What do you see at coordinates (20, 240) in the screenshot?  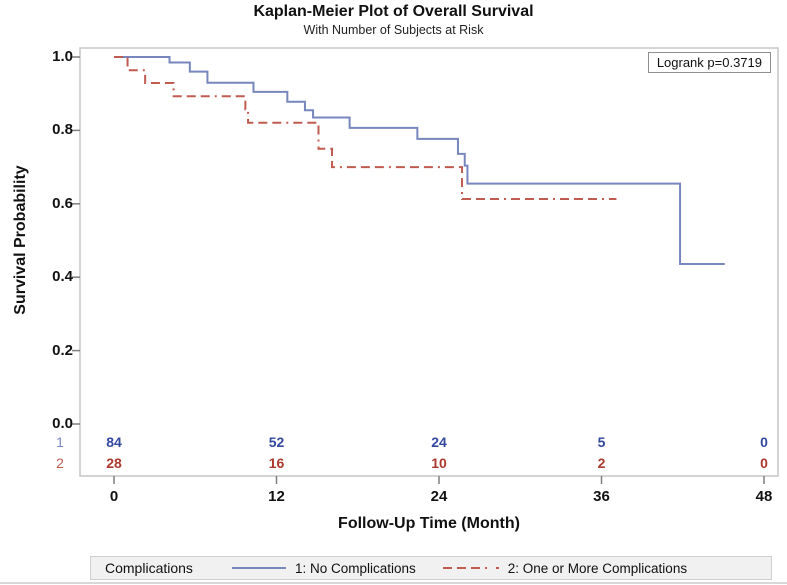 I see `y-axis-title: Survival Probability` at bounding box center [20, 240].